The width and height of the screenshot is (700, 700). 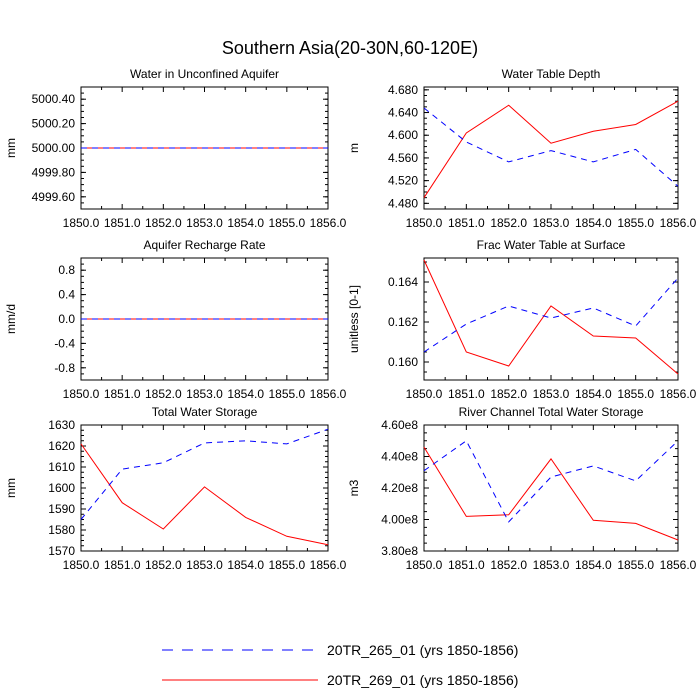 What do you see at coordinates (61, 551) in the screenshot?
I see `y-tick-label: 1570` at bounding box center [61, 551].